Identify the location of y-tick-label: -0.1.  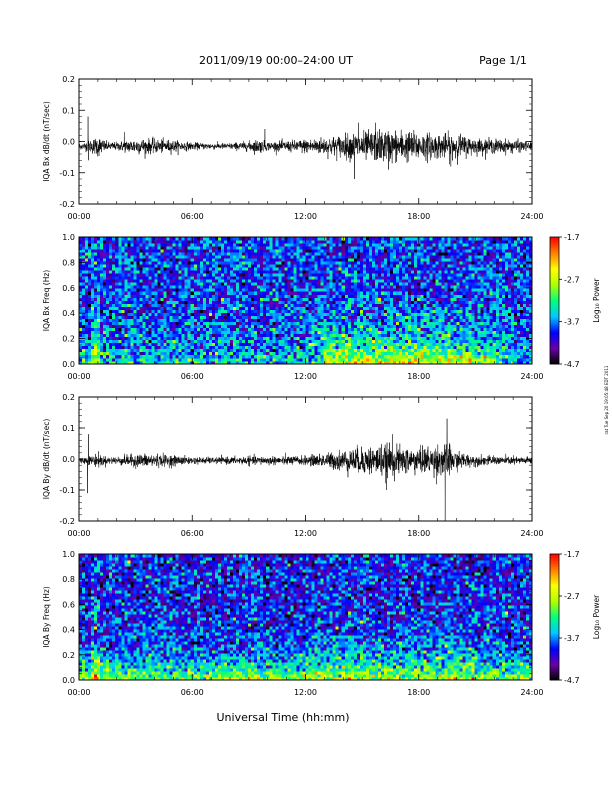
(67, 173).